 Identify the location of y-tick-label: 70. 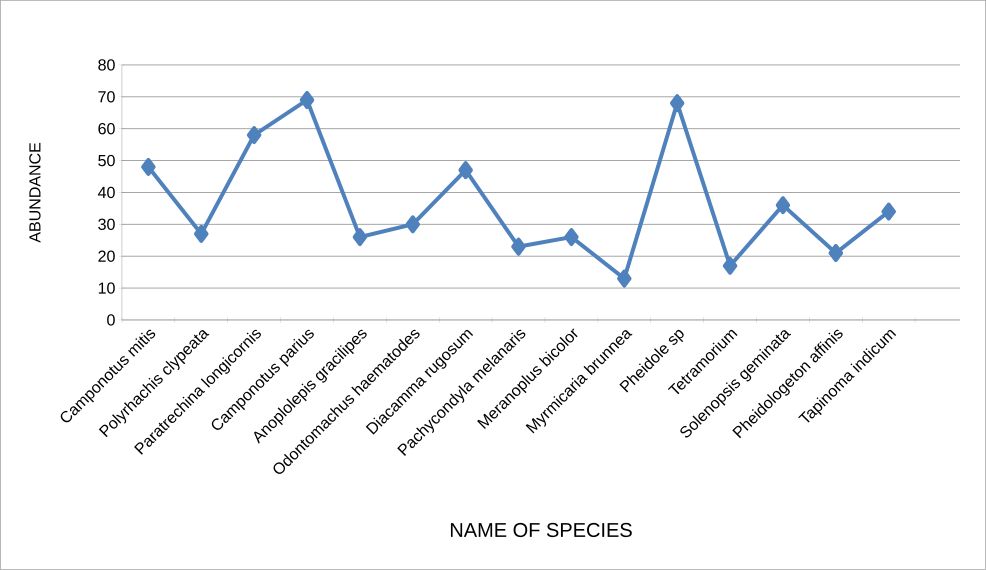
(106, 97).